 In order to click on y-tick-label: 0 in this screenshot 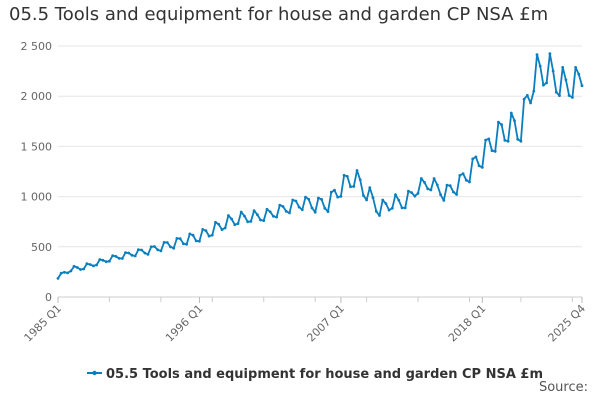, I will do `click(48, 297)`.